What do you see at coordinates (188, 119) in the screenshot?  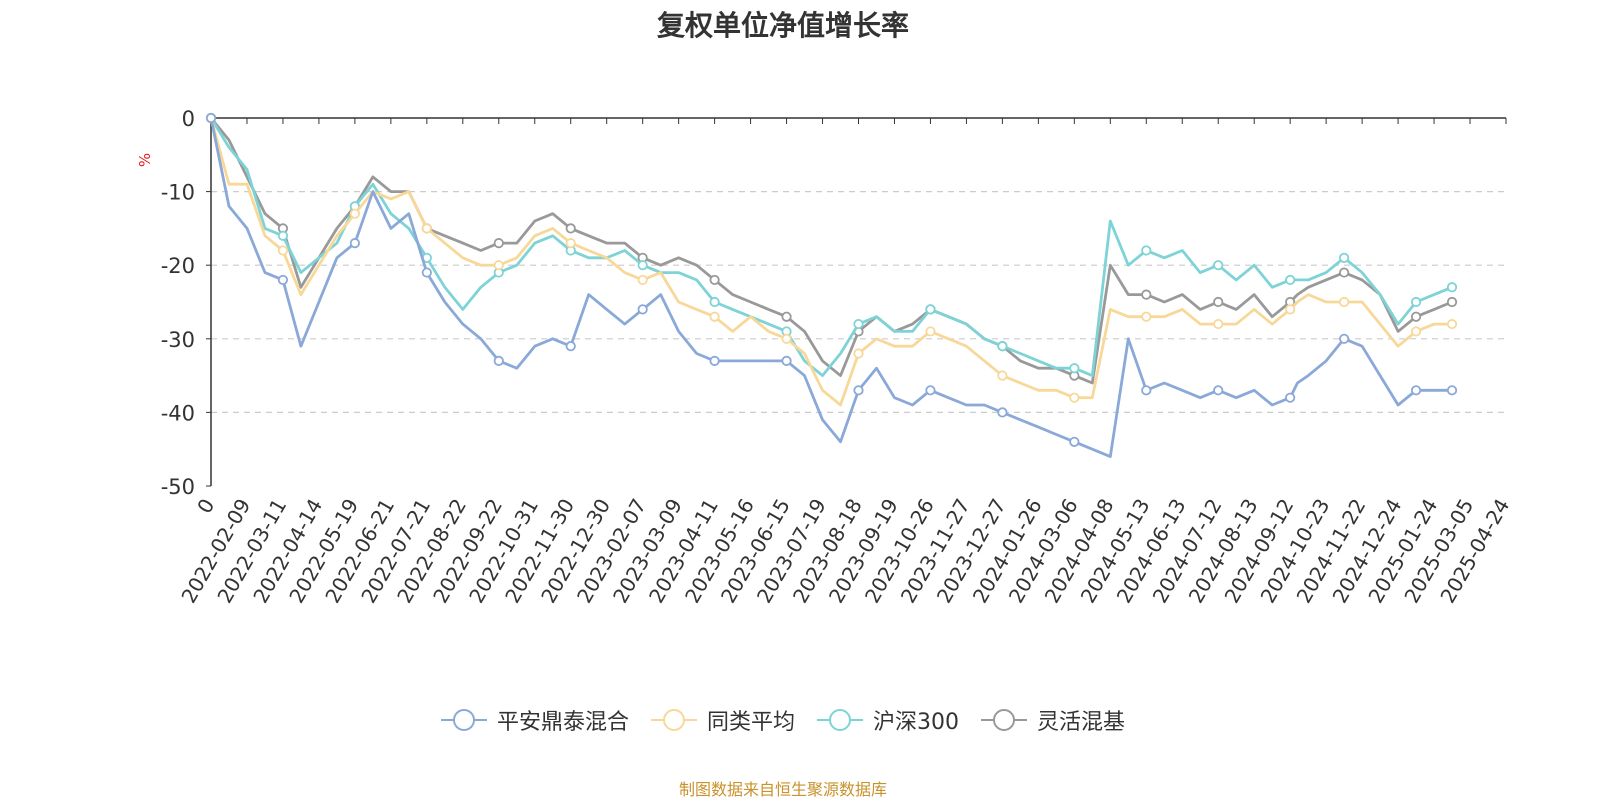 I see `y-tick-label: 0` at bounding box center [188, 119].